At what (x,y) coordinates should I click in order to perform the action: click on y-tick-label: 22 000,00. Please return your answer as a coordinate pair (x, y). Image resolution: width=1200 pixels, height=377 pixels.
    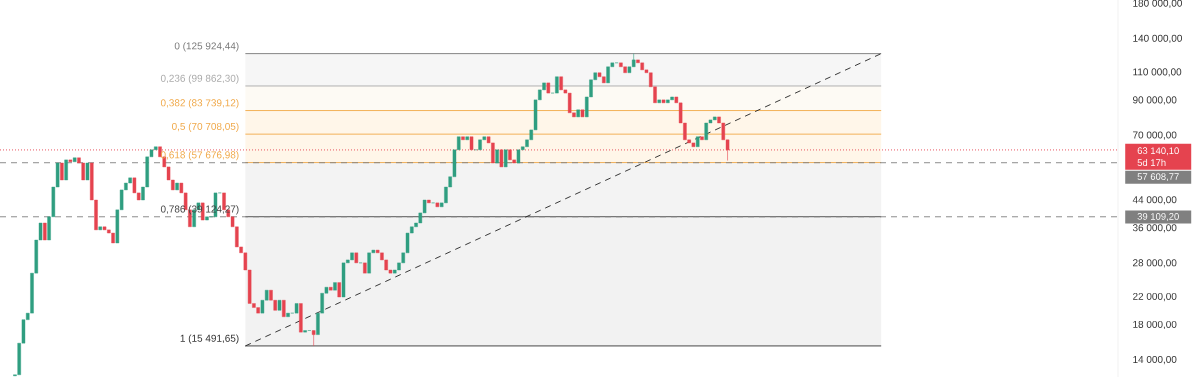
    Looking at the image, I should click on (1155, 297).